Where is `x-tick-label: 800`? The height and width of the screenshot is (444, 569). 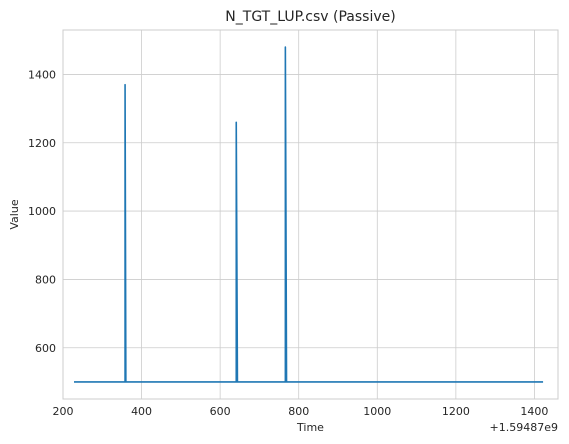 x-tick-label: 800 is located at coordinates (298, 411).